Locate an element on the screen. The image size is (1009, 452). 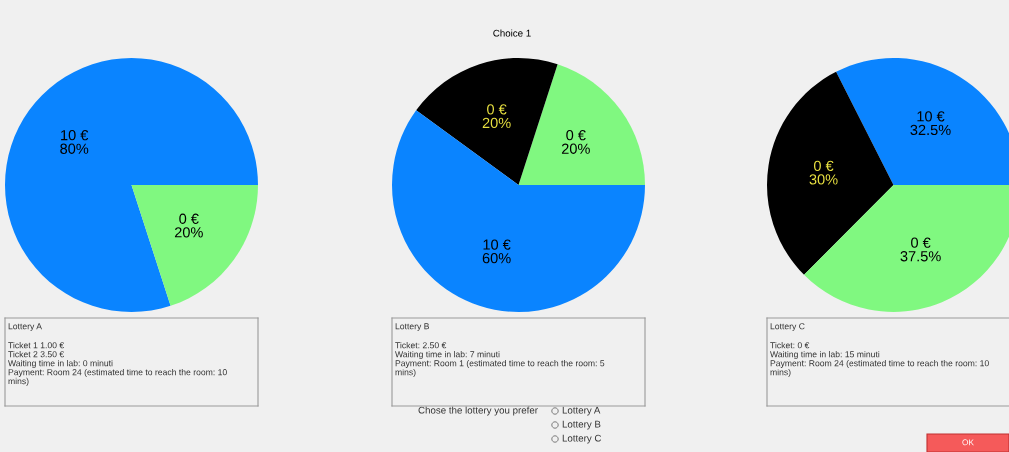
data-label: 37.5% is located at coordinates (920, 256).